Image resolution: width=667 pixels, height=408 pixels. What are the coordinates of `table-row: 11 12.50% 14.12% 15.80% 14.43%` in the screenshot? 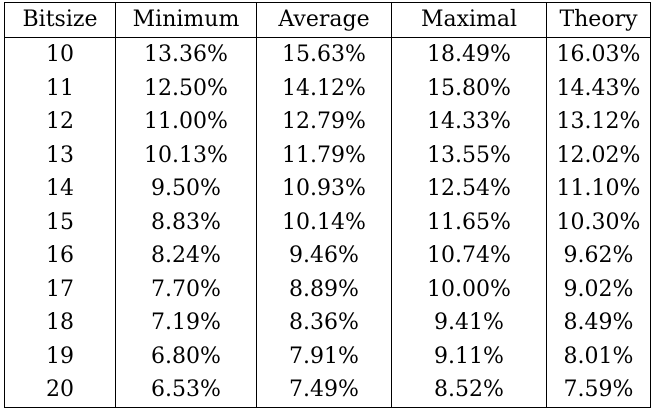 It's located at (327, 88).